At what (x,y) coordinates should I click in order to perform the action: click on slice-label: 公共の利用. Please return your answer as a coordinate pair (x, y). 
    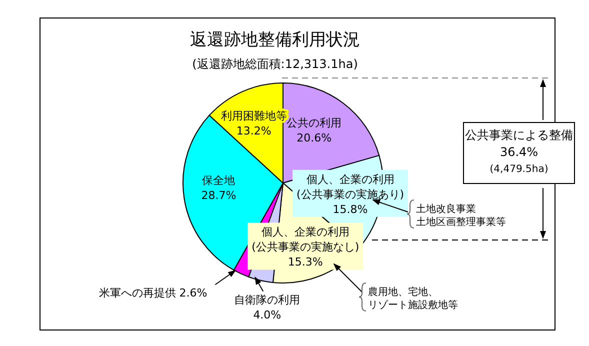
    Looking at the image, I should click on (314, 123).